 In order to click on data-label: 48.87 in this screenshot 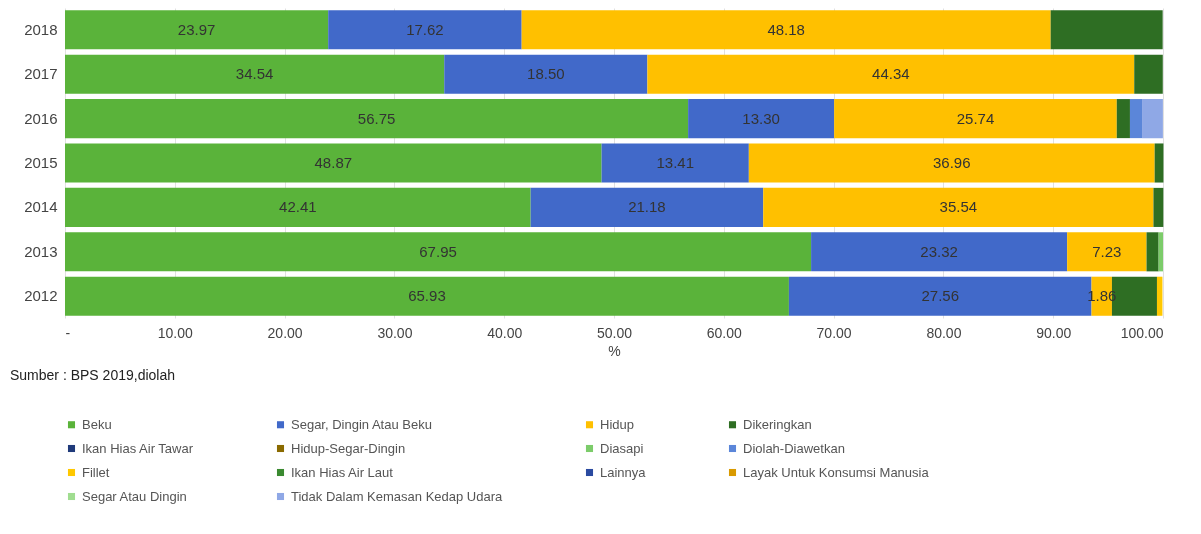, I will do `click(333, 162)`.